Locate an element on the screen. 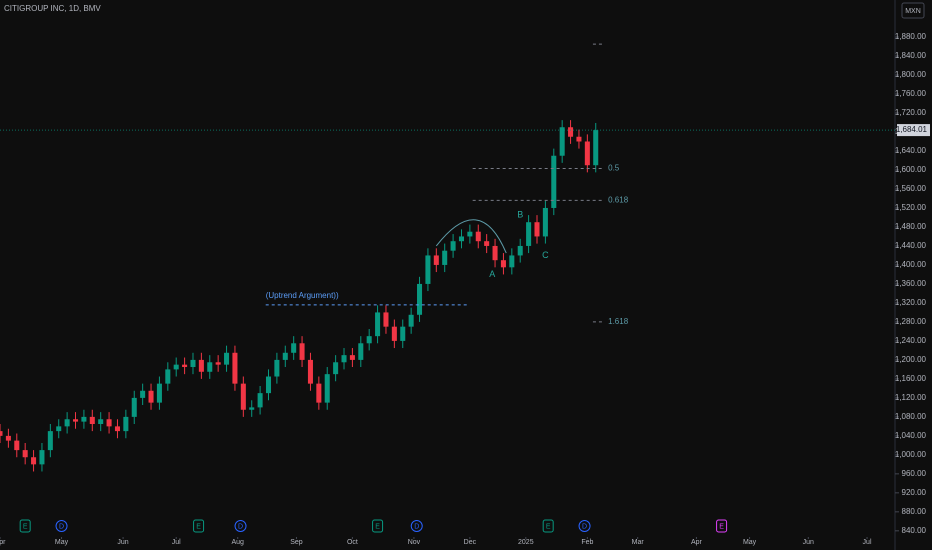 The image size is (932, 550). currency: MXN is located at coordinates (913, 11).